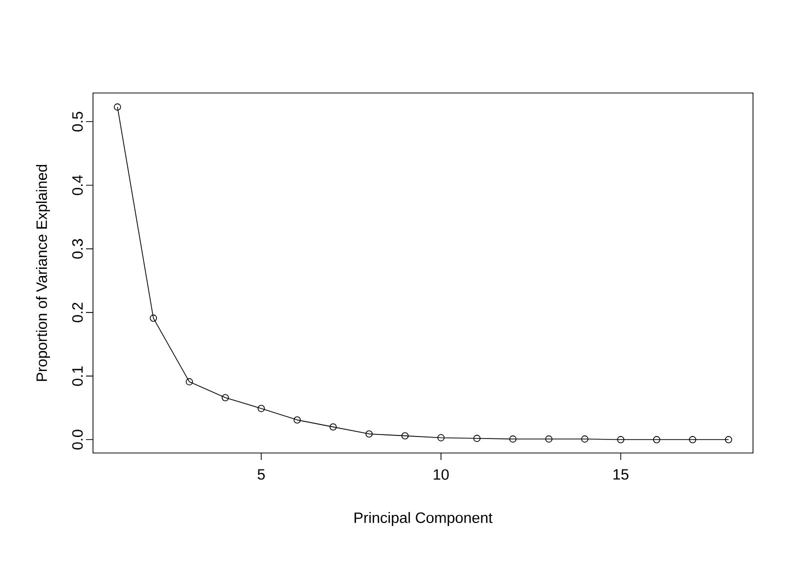  Describe the element at coordinates (441, 474) in the screenshot. I see `x-tick-label: 10` at that location.